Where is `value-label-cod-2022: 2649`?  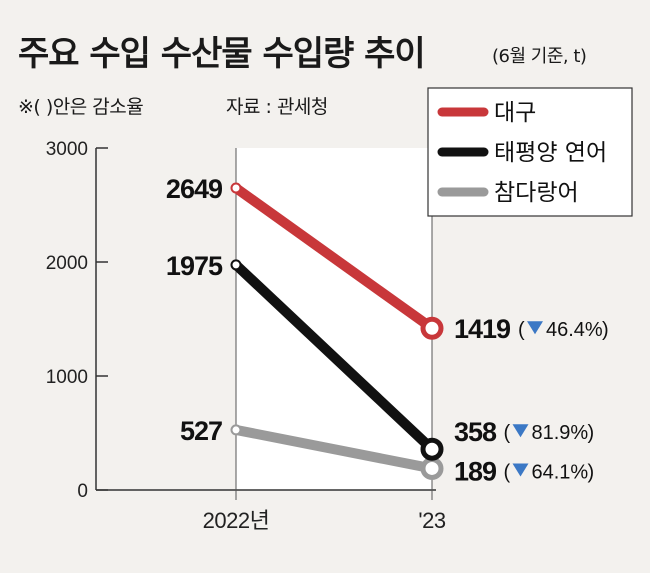
value-label-cod-2022: 2649 is located at coordinates (194, 189).